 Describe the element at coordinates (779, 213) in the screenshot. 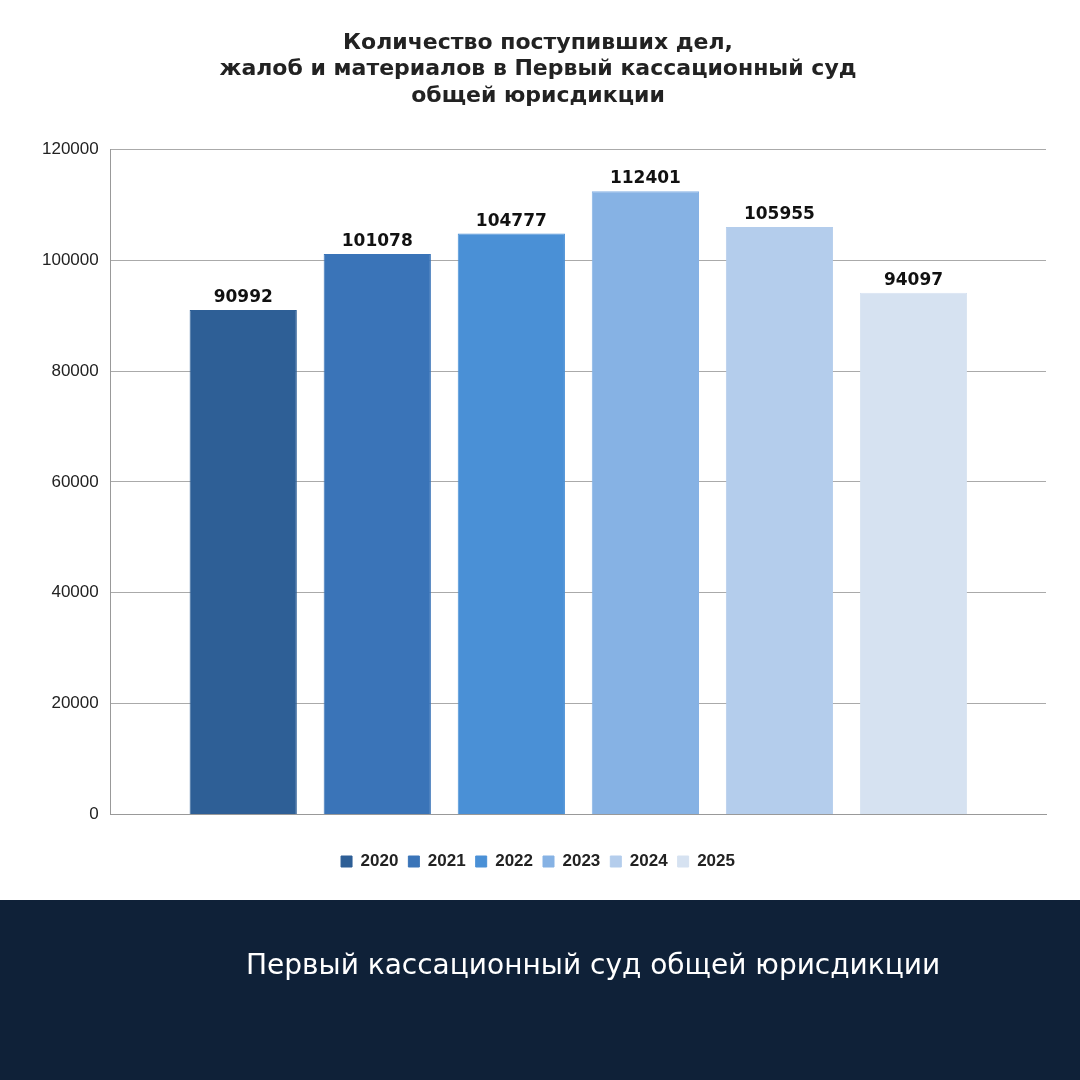

I see `data-label: 105955` at that location.